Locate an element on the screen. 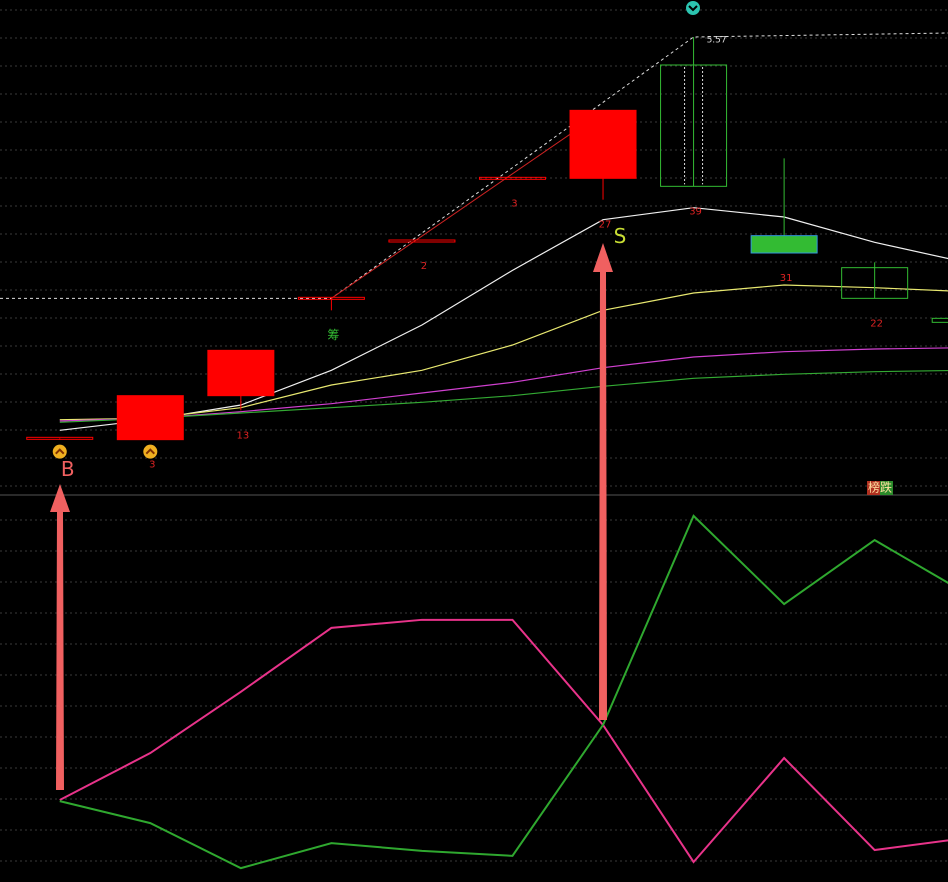 Image resolution: width=948 pixels, height=882 pixels. candle-label: 筹 is located at coordinates (333, 335).